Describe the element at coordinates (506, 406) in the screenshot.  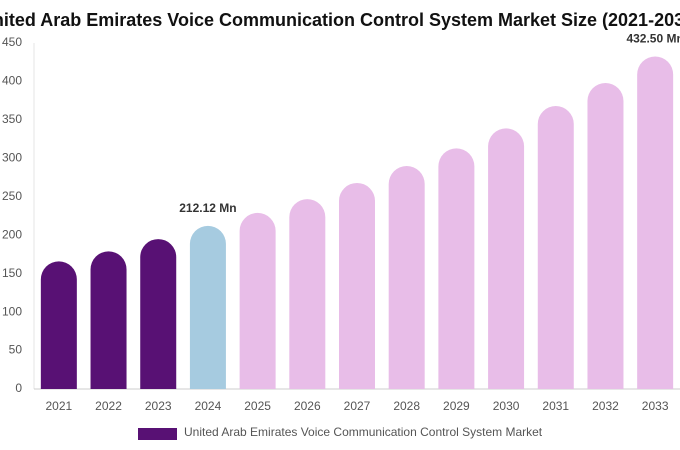
I see `x-tick-label: 2030` at that location.